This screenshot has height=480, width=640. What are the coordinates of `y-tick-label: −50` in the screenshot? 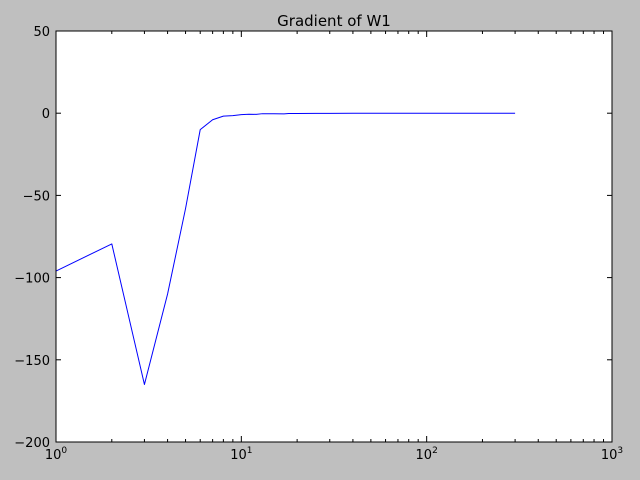 It's located at (36, 196).